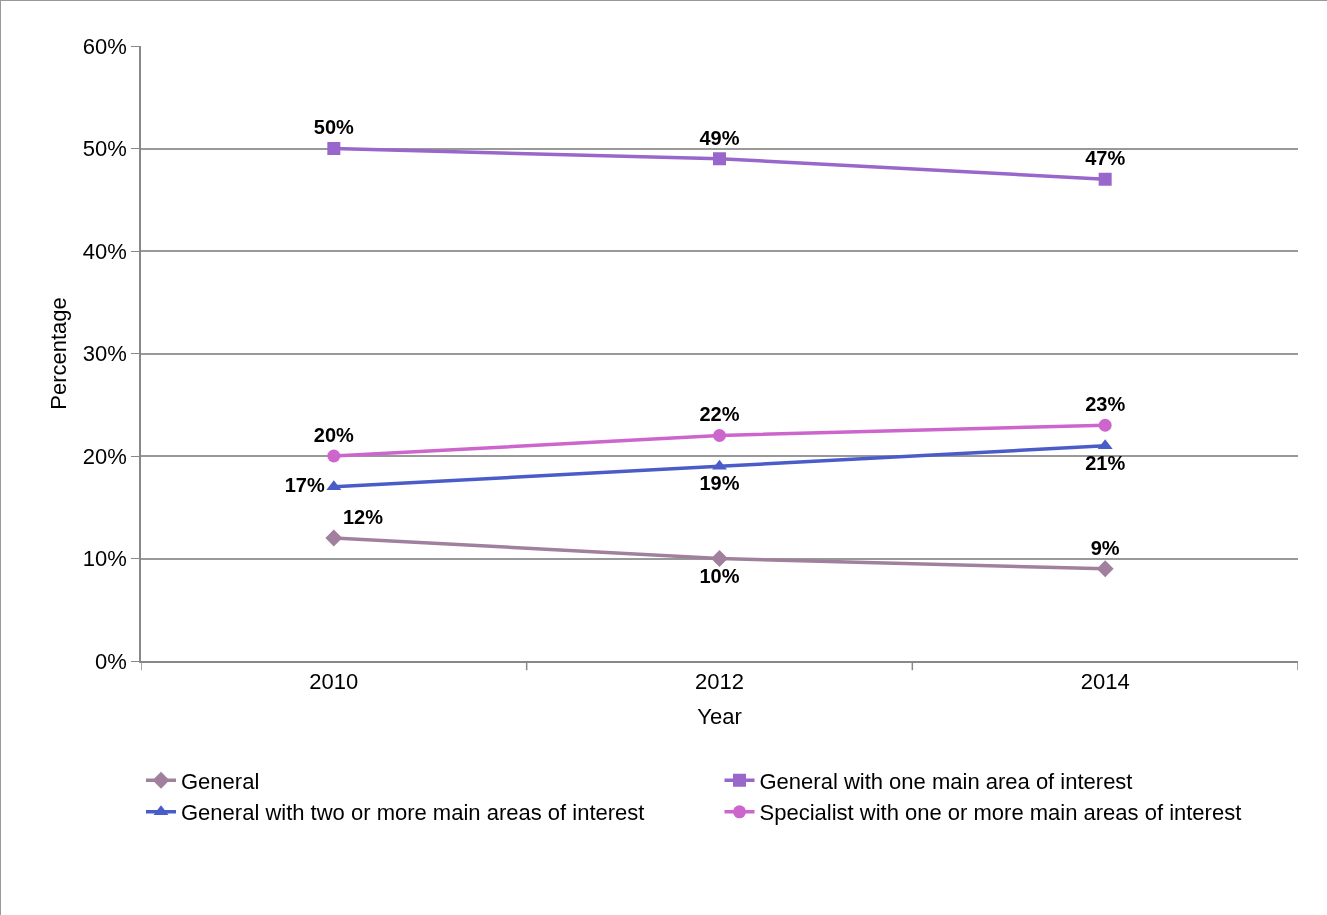 This screenshot has width=1327, height=915. I want to click on data-label: 17%, so click(304, 484).